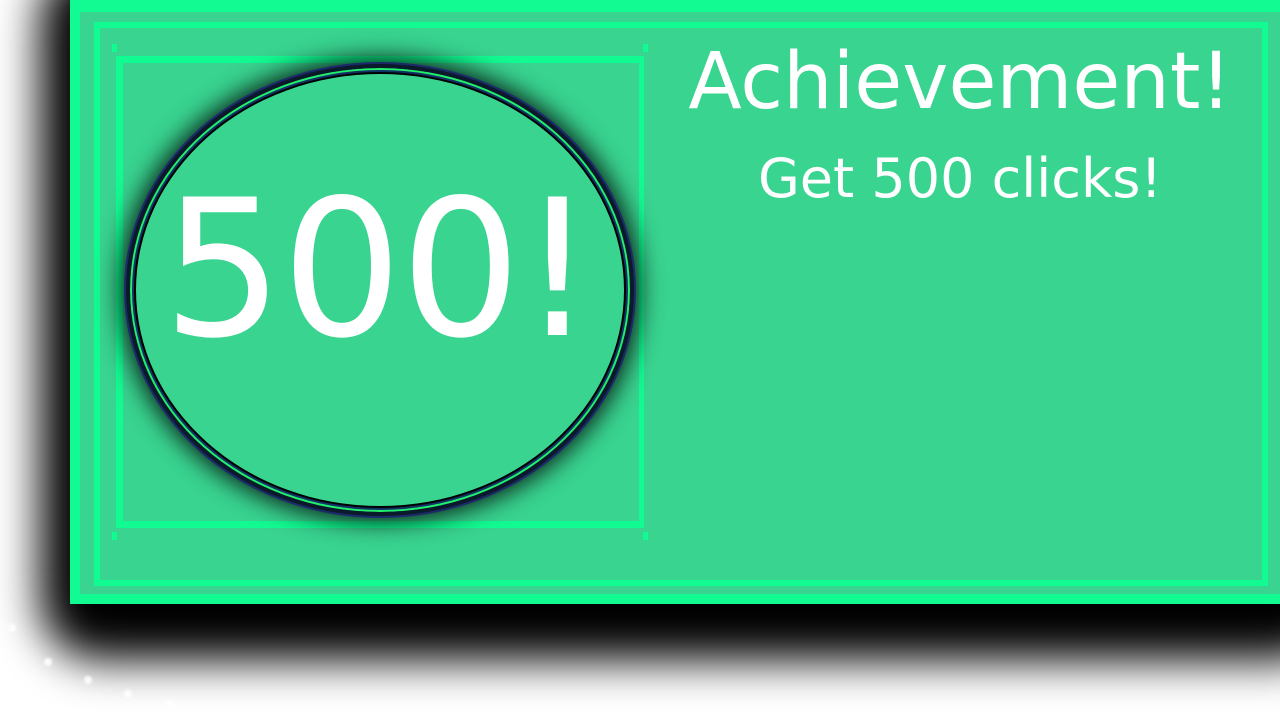  Describe the element at coordinates (960, 82) in the screenshot. I see `achievement-title: Achievement!` at that location.